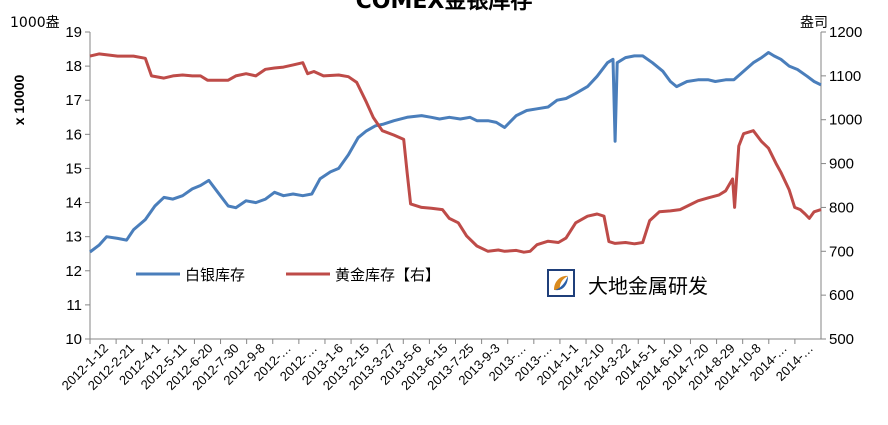 The image size is (888, 425). What do you see at coordinates (841, 207) in the screenshot?
I see `y-right-tick-label: 800` at bounding box center [841, 207].